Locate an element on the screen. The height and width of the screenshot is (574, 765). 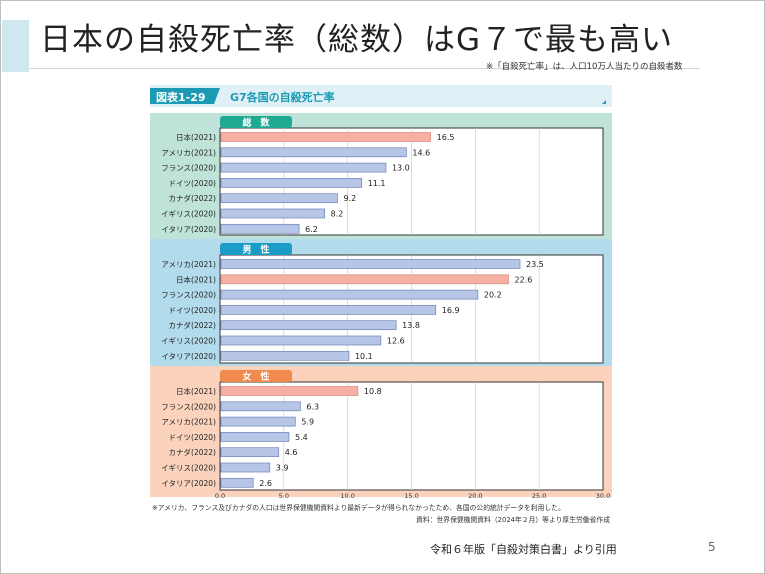
value-label: 20.2 is located at coordinates (493, 295).